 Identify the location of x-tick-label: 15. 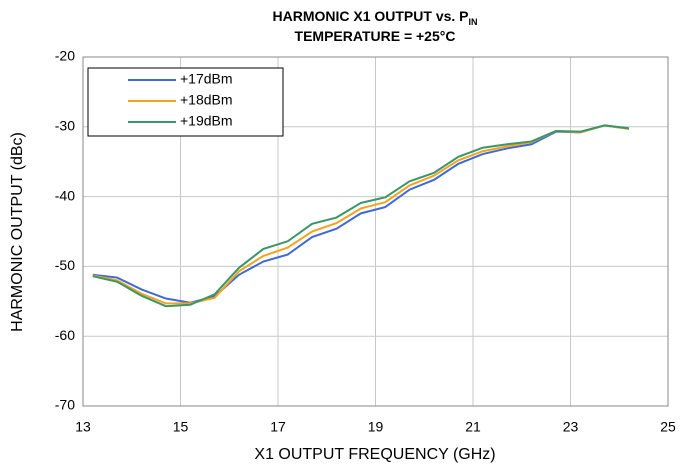
(181, 427).